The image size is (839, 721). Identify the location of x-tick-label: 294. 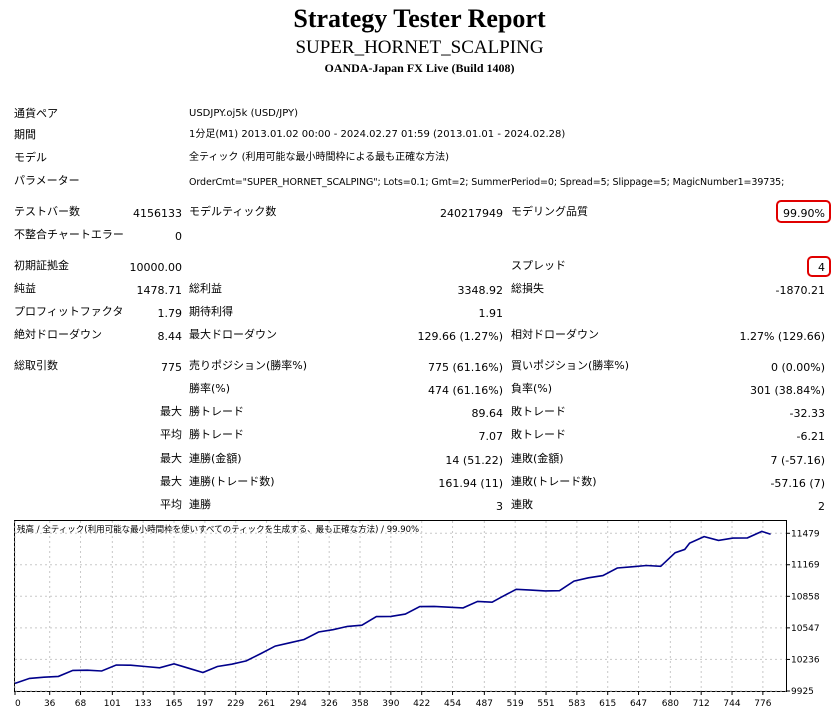
(298, 704).